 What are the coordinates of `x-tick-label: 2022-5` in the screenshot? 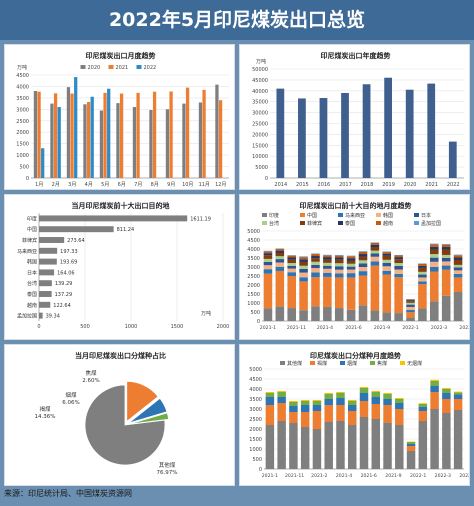 It's located at (464, 476).